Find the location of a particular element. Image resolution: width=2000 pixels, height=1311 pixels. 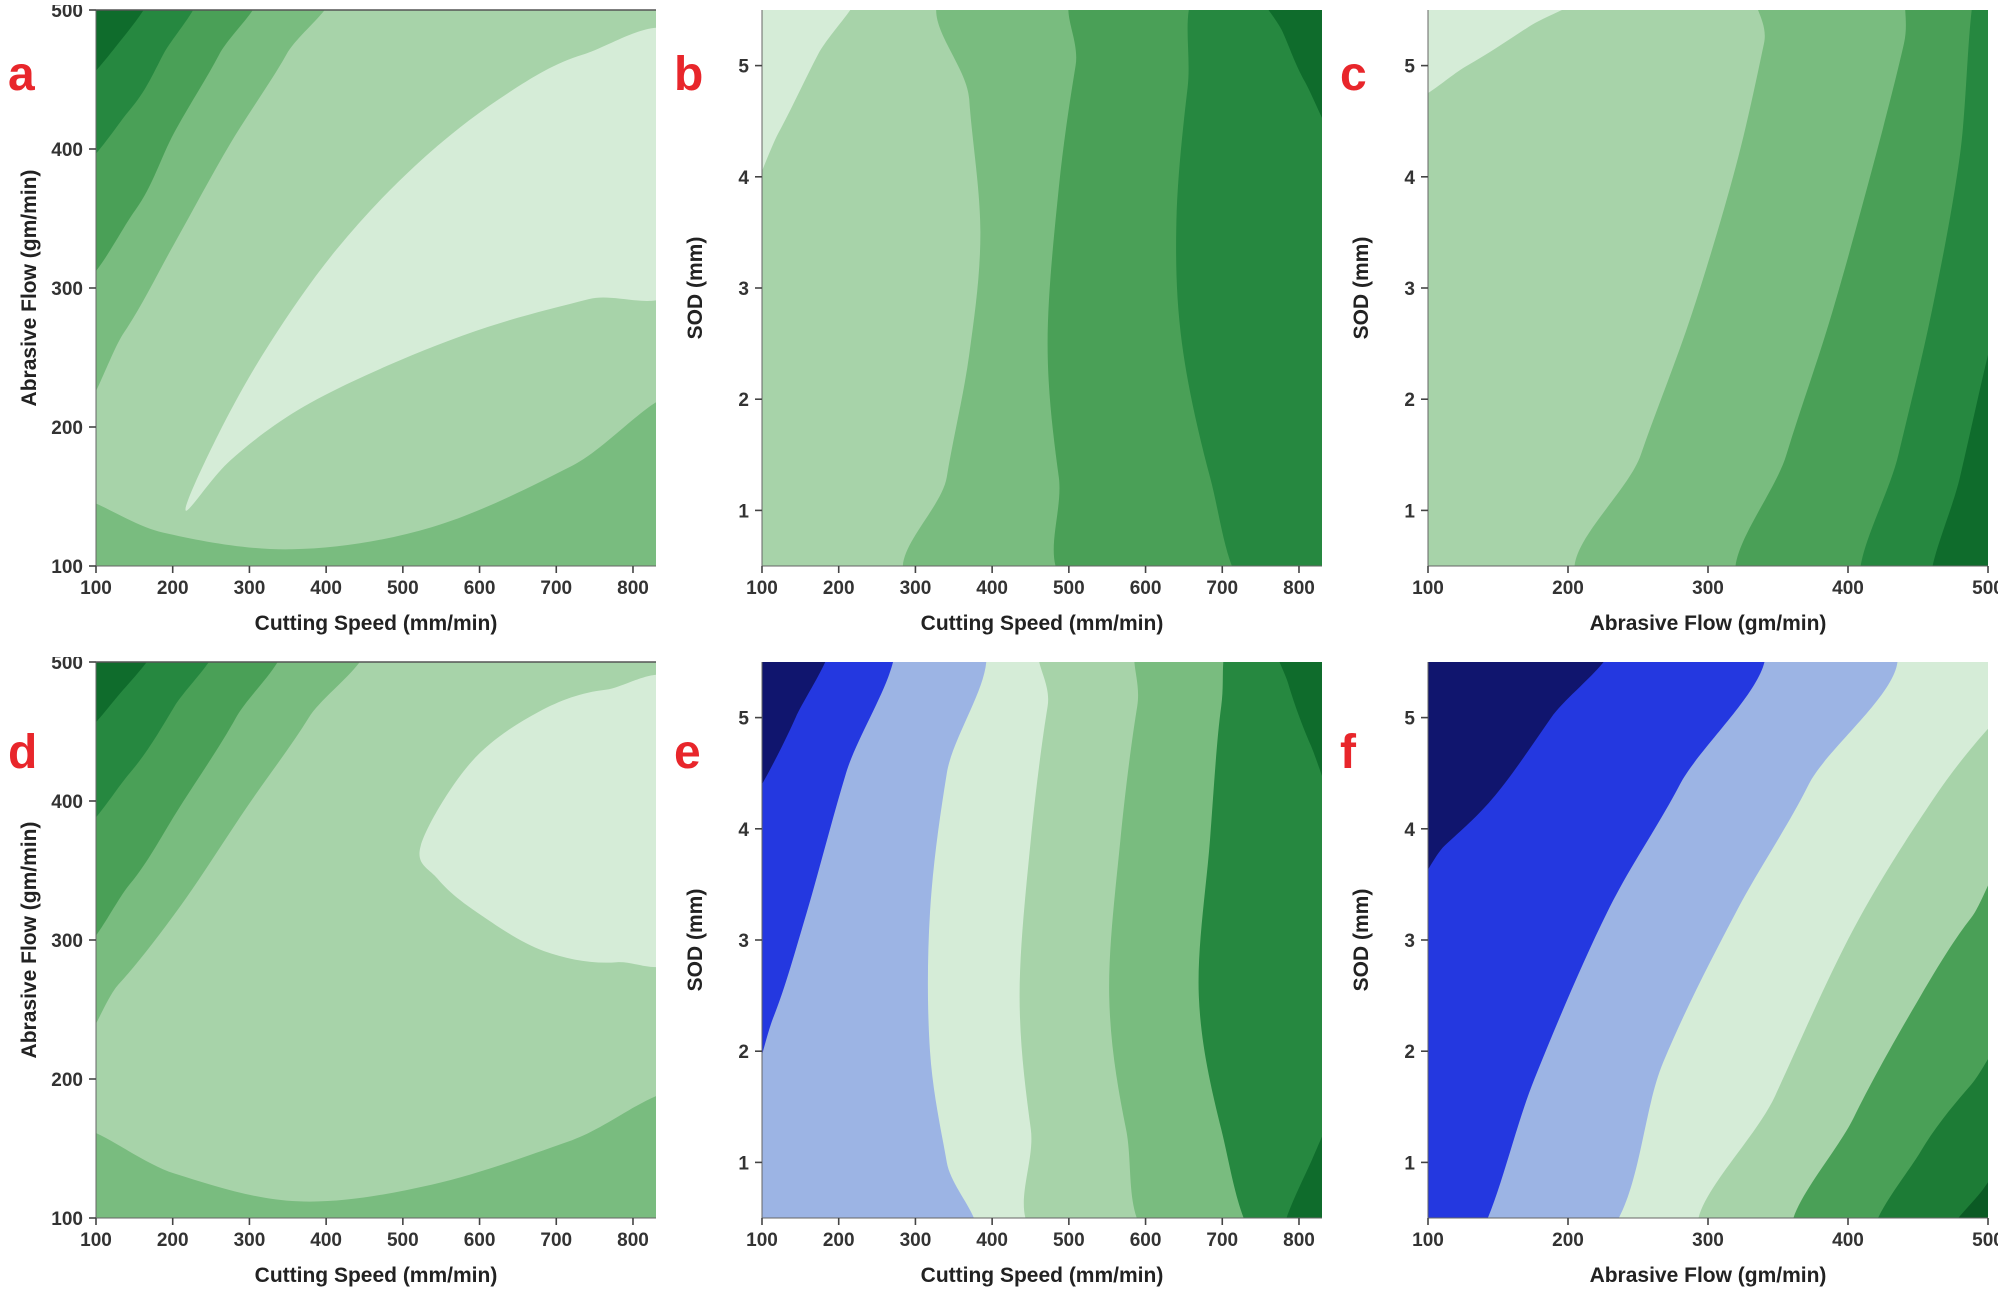

x-axis-title: Abrasive Flow (gm/min) is located at coordinates (1708, 623).